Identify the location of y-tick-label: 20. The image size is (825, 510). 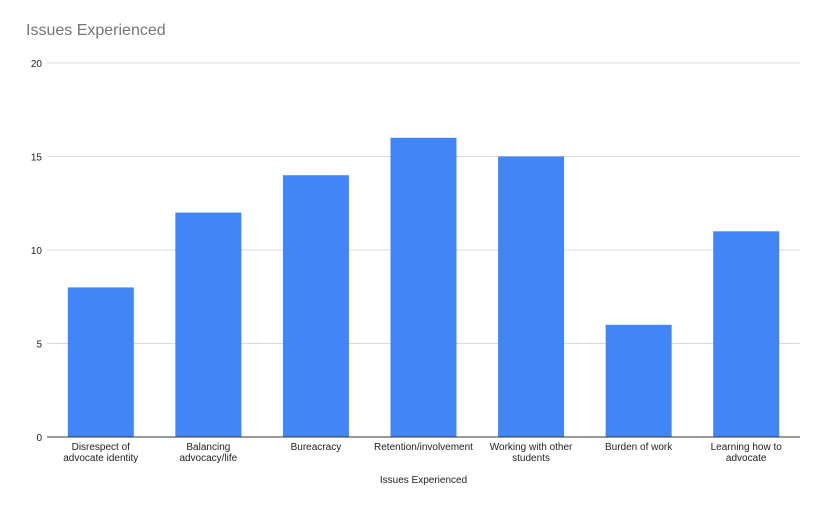
(37, 64).